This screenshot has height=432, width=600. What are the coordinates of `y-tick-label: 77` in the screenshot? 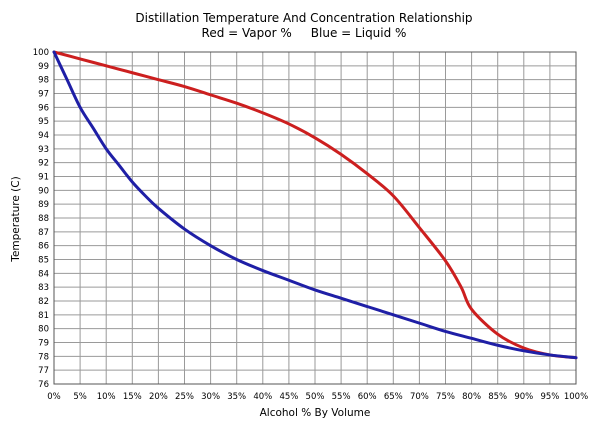 It's located at (43, 371).